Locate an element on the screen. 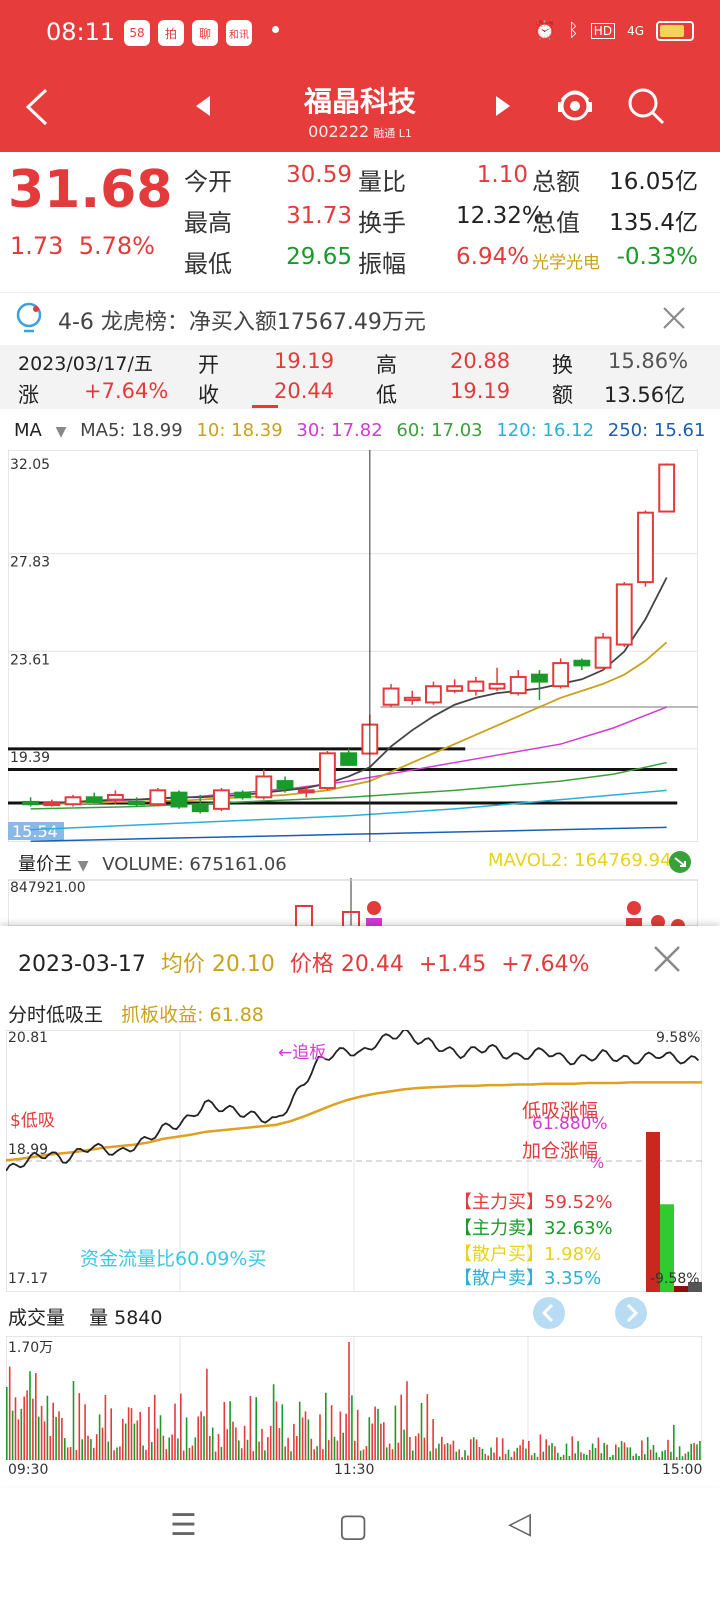  quote-value: 31.73 is located at coordinates (319, 216).